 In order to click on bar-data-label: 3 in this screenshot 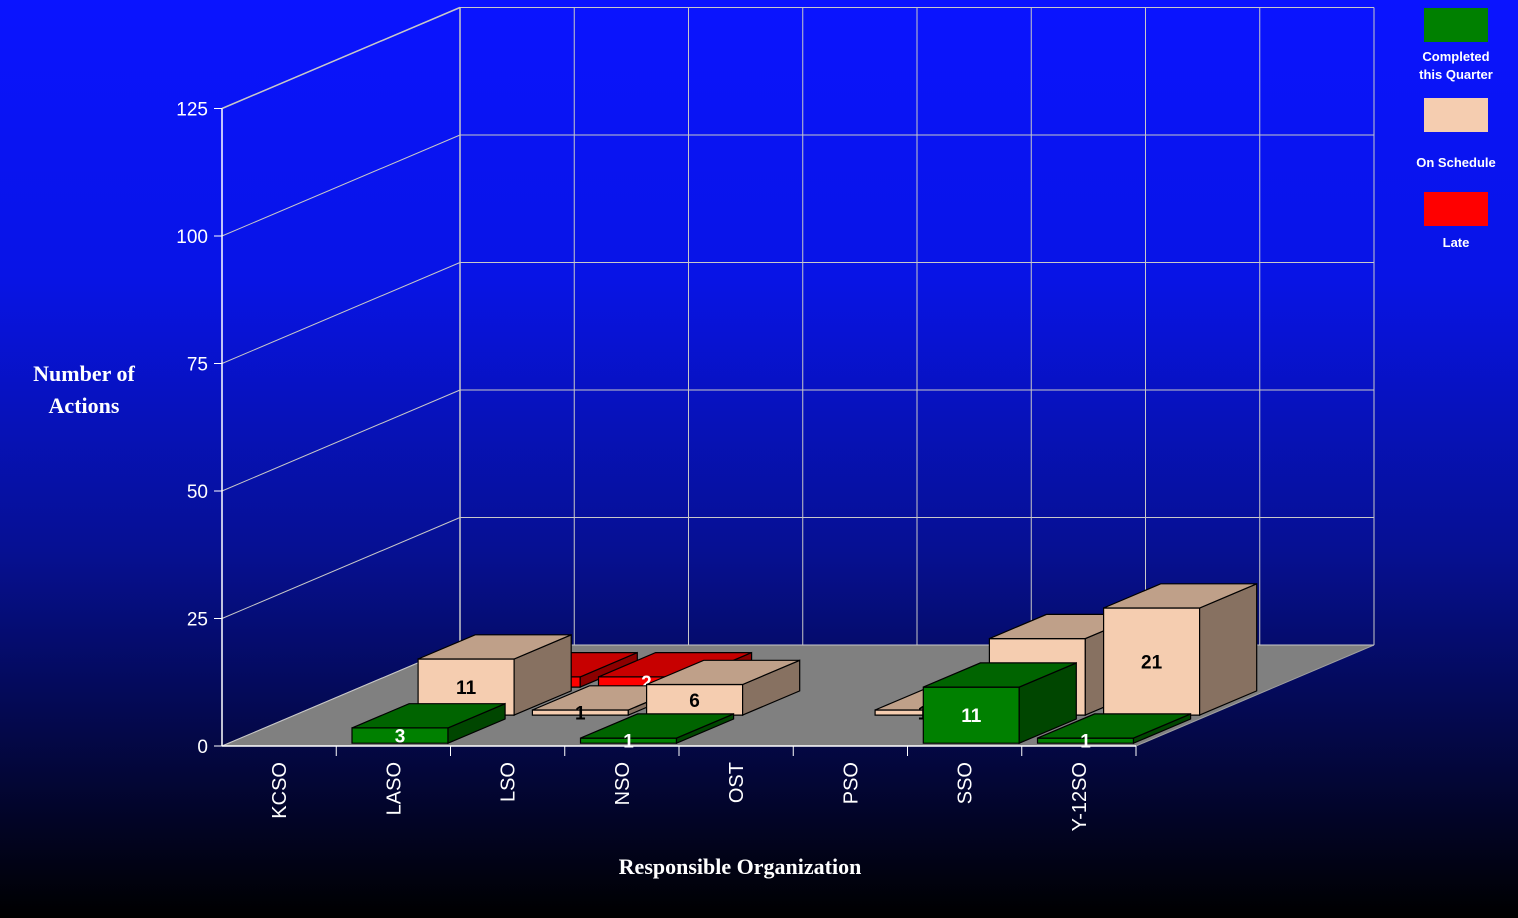, I will do `click(400, 737)`.